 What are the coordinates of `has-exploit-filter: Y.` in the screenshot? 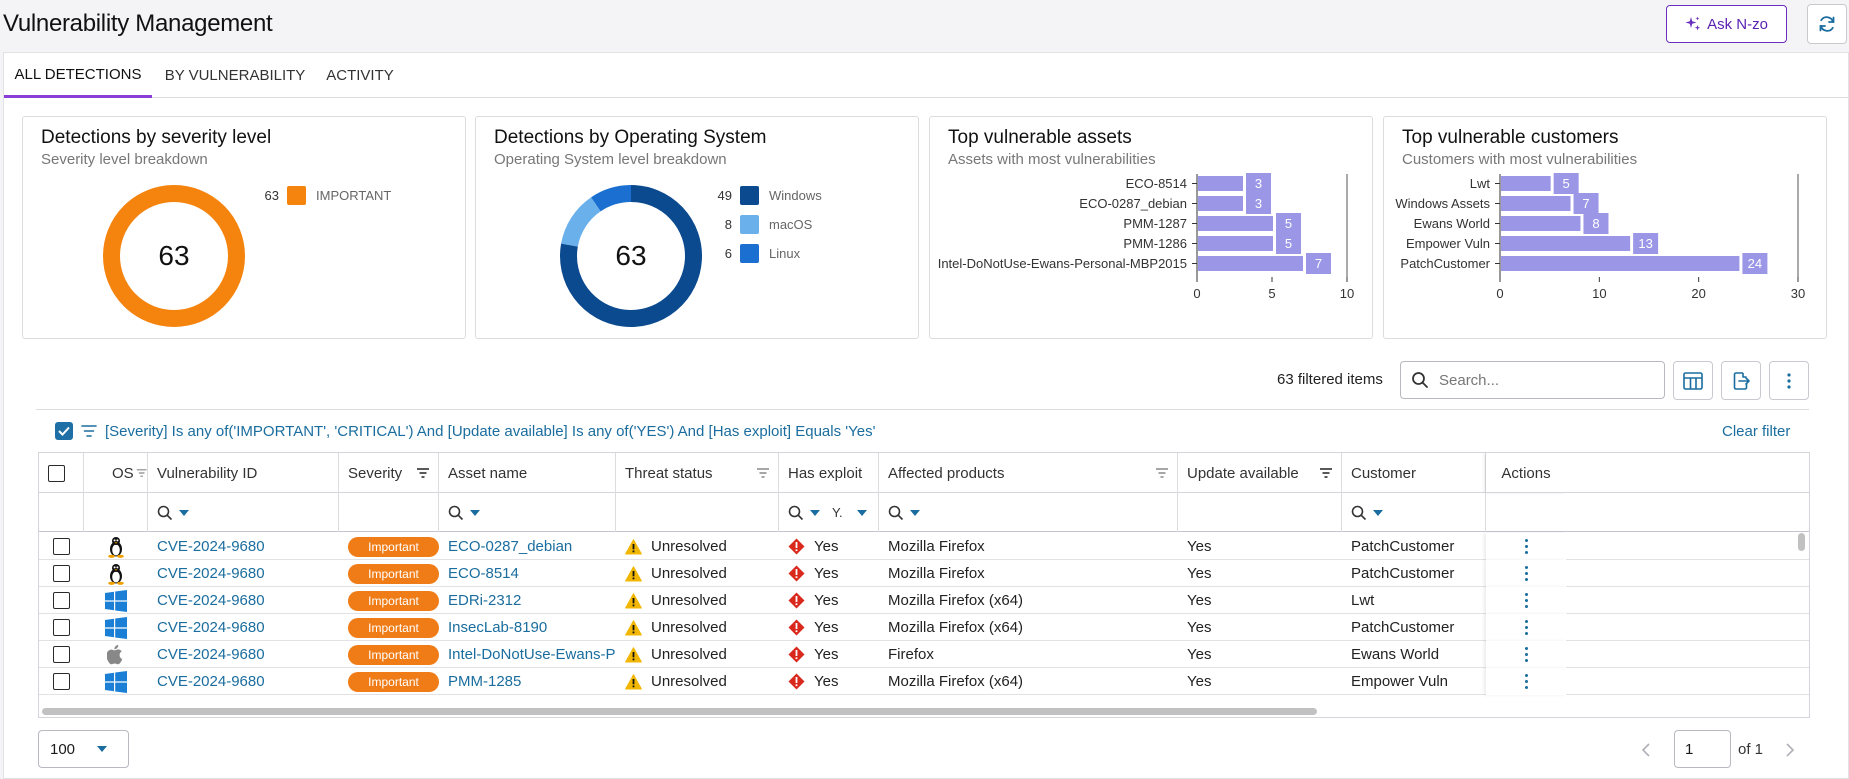 It's located at (829, 512).